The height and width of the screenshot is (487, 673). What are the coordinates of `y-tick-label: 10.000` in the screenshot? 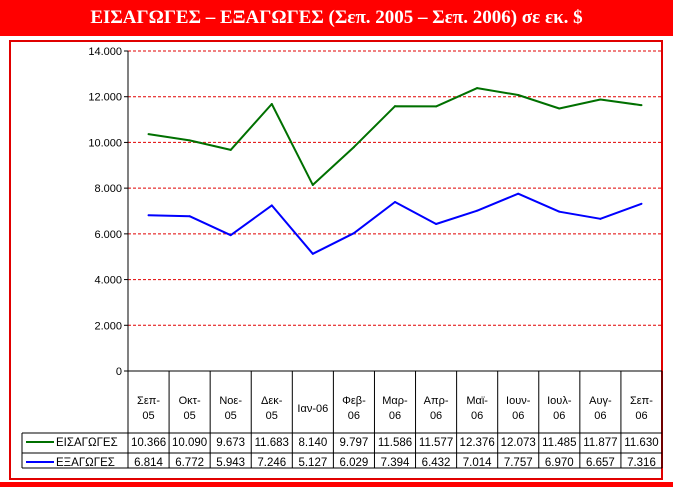 It's located at (105, 143).